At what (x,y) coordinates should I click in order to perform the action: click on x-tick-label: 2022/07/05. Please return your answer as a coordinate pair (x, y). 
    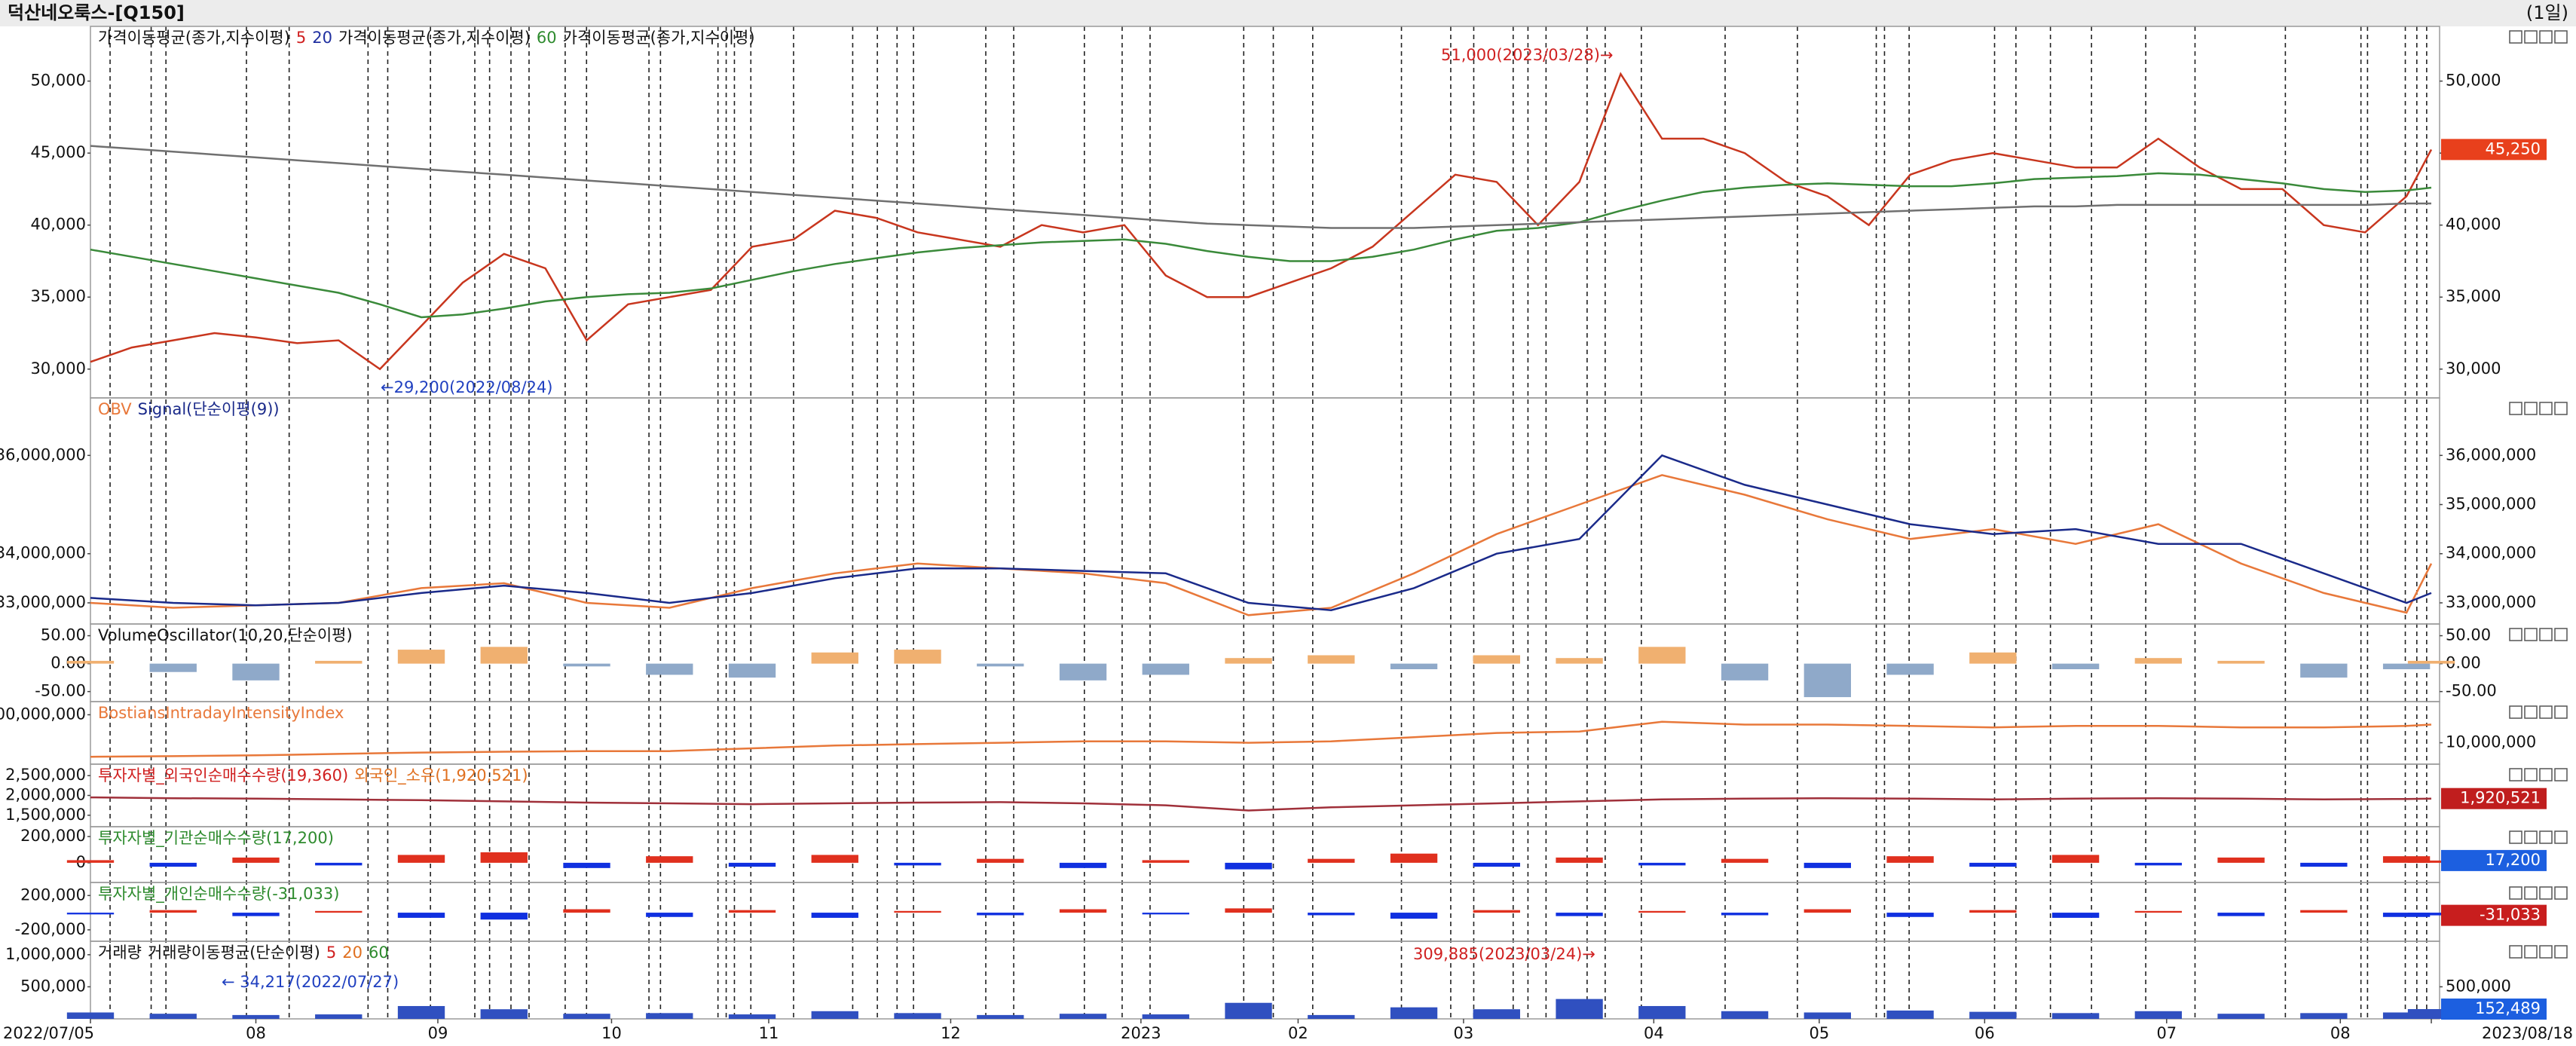
    Looking at the image, I should click on (48, 1033).